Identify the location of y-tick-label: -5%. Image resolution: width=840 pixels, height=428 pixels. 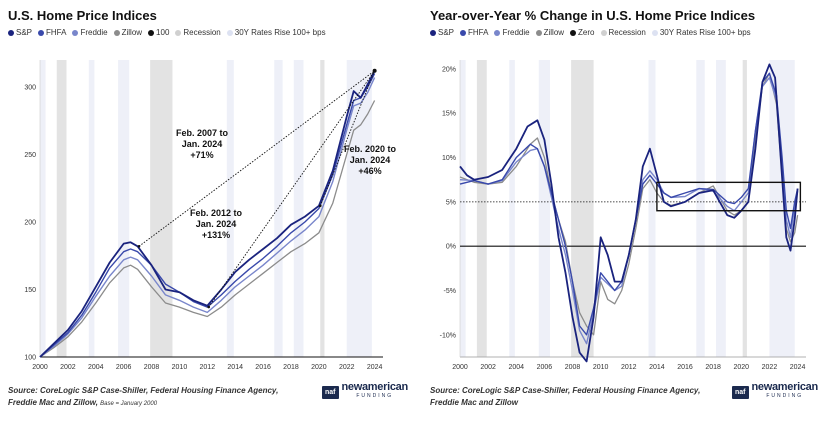
(450, 291).